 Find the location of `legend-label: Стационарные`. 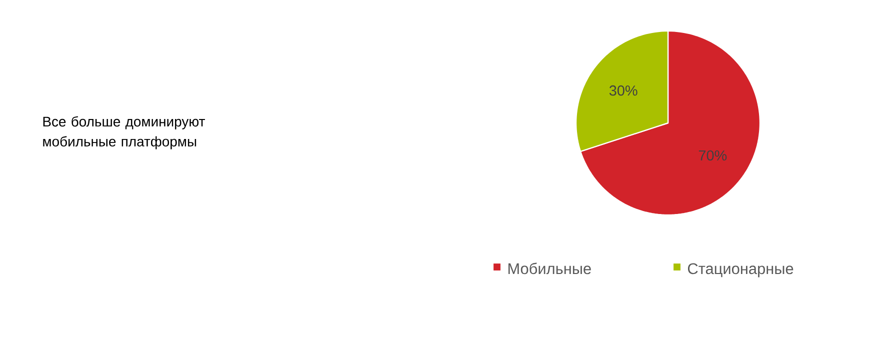

legend-label: Стационарные is located at coordinates (741, 270).